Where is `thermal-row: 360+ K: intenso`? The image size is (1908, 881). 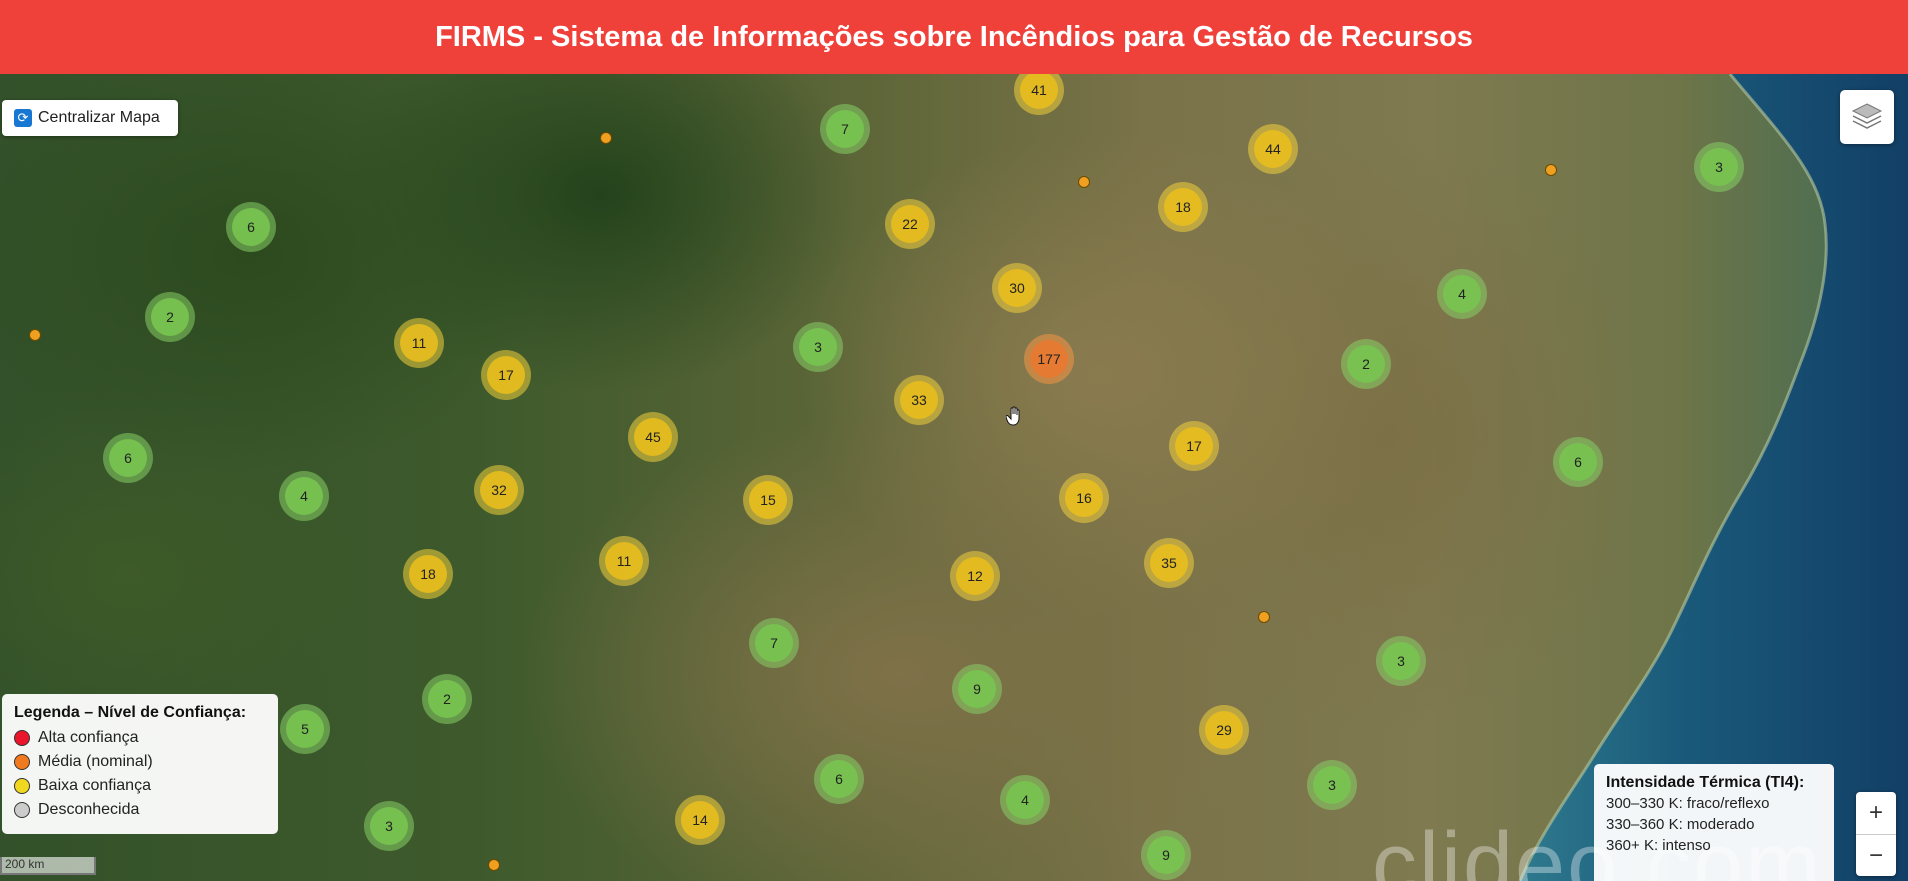
thermal-row: 360+ K: intenso is located at coordinates (1658, 845).